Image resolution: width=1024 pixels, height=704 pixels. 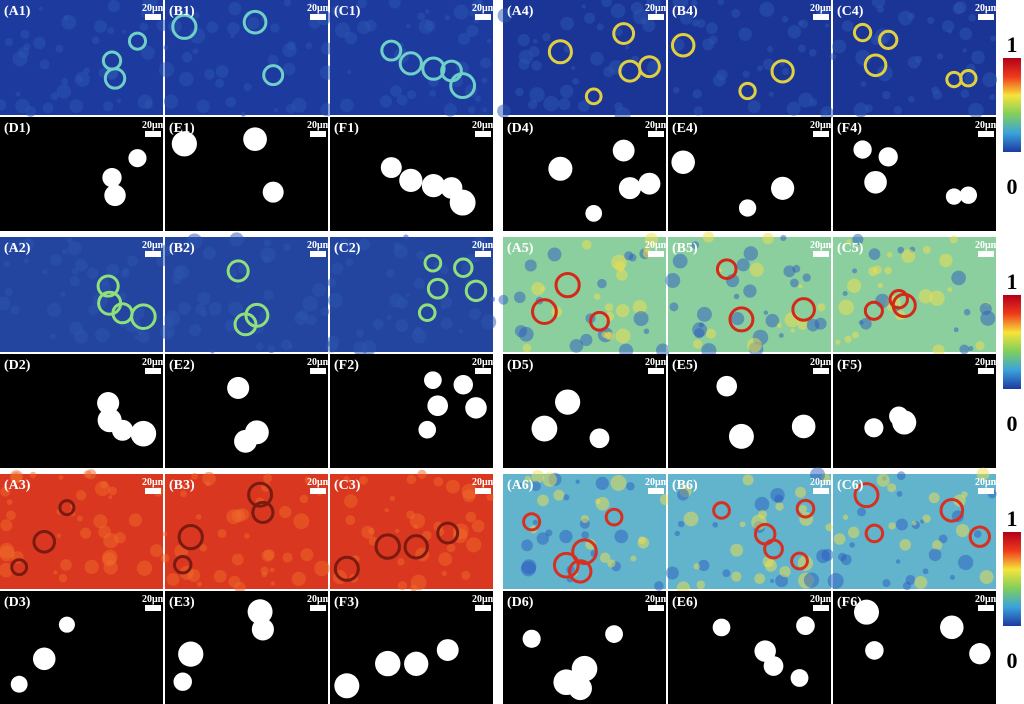 I want to click on panel-label: (C2), so click(x=347, y=248).